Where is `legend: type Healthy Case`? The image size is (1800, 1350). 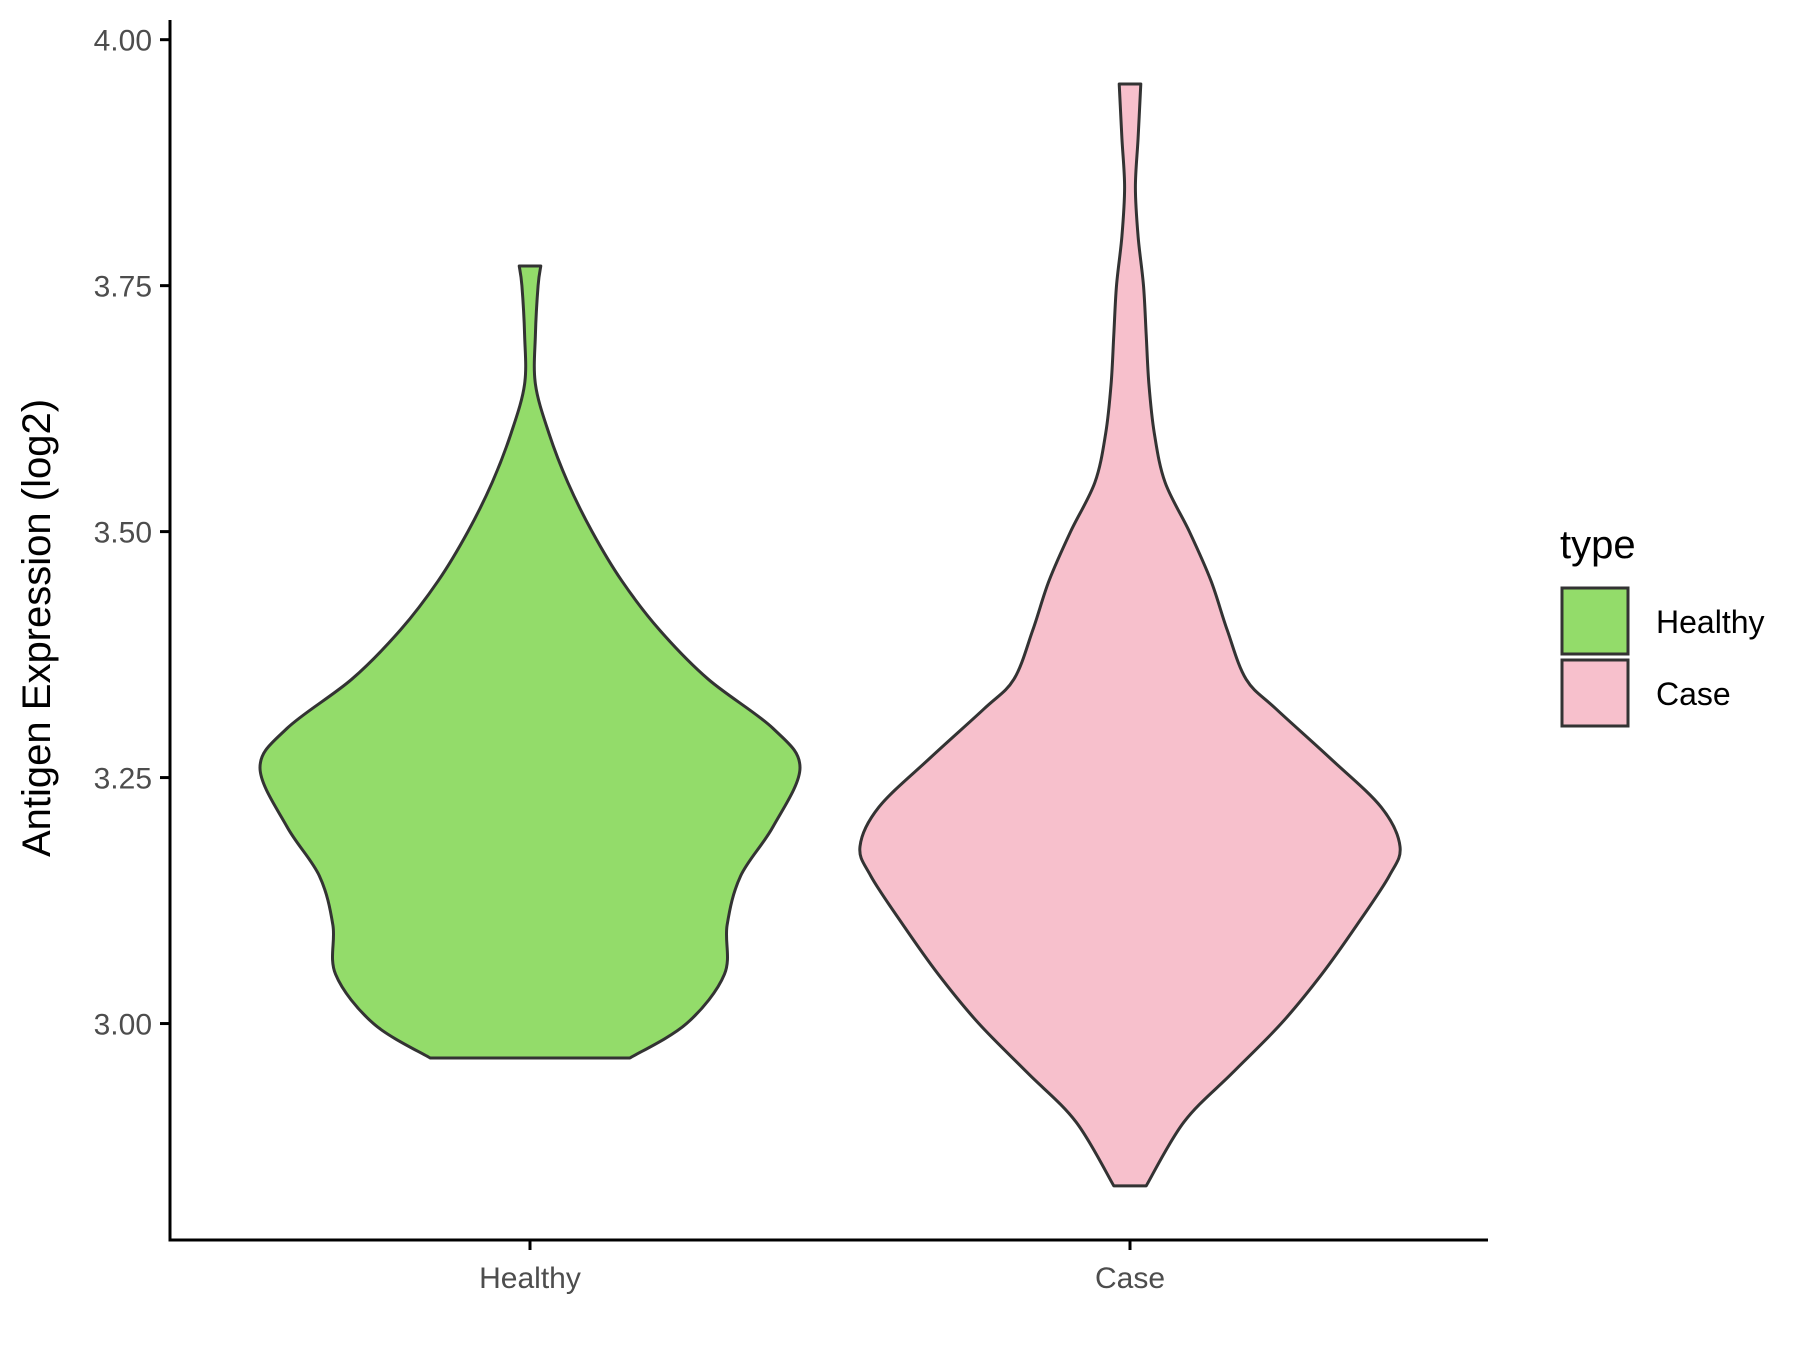 legend: type Healthy Case is located at coordinates (1662, 625).